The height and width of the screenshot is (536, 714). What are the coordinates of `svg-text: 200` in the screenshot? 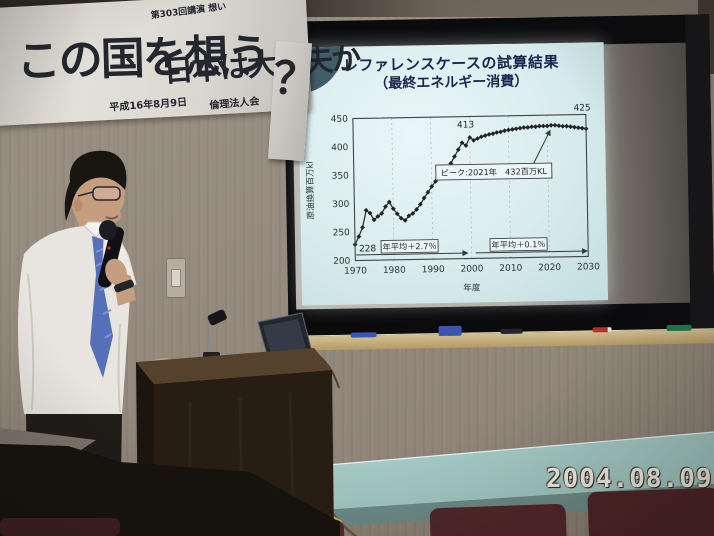 It's located at (342, 262).